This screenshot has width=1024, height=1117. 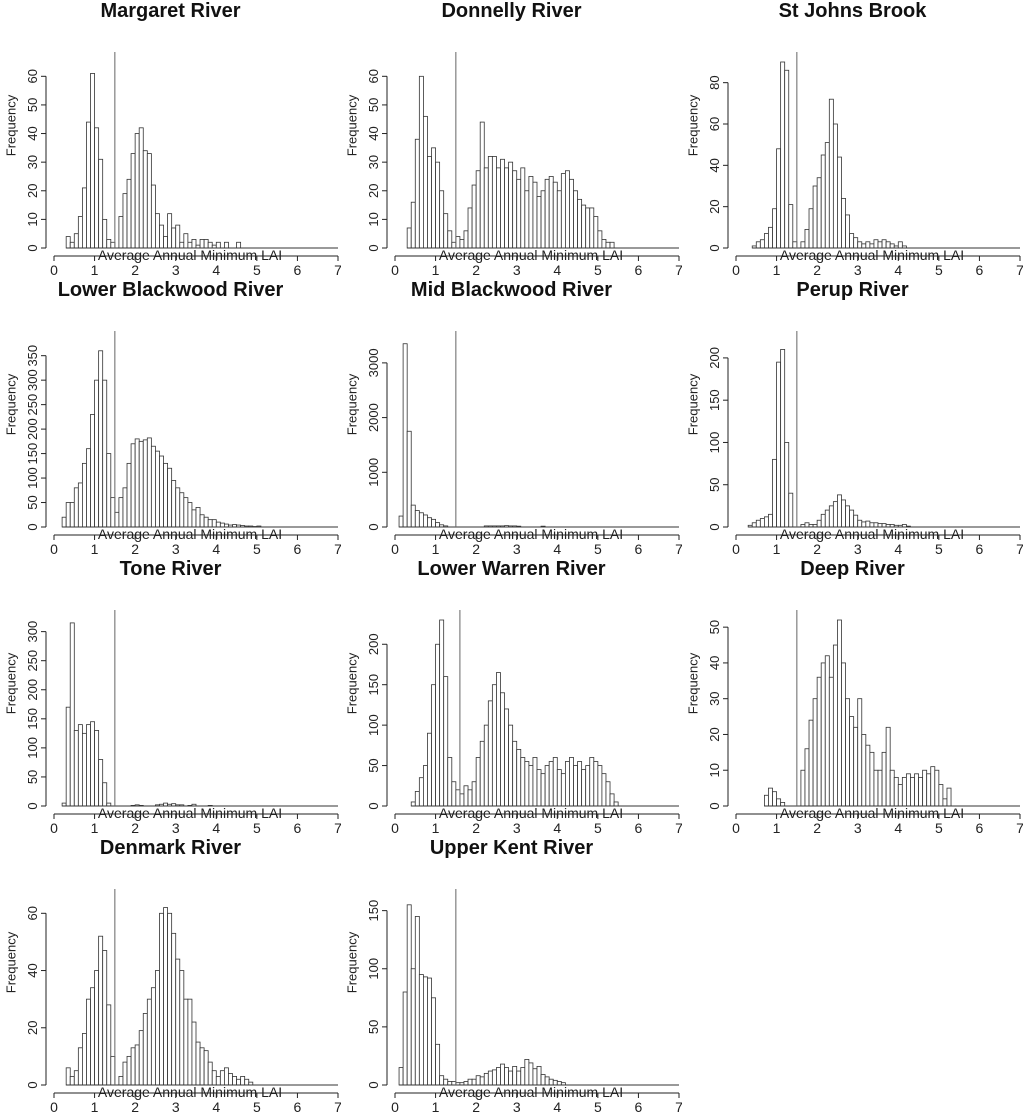 I want to click on x-tick-label: 2, so click(x=135, y=1107).